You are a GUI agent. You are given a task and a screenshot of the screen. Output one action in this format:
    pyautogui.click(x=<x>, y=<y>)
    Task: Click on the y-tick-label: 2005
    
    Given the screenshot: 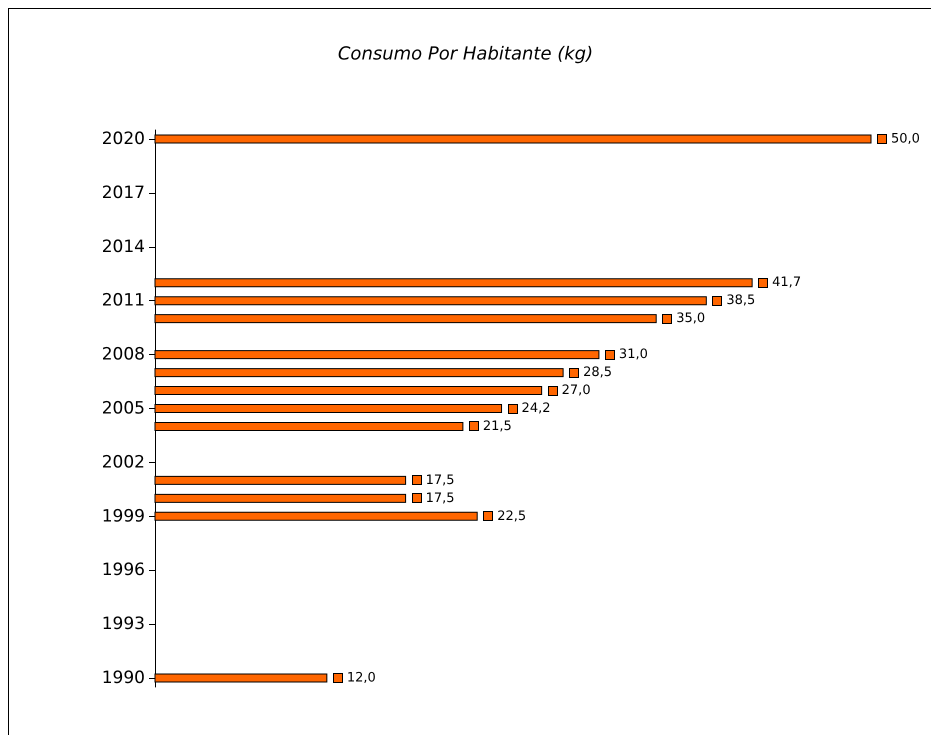 What is the action you would take?
    pyautogui.click(x=123, y=408)
    